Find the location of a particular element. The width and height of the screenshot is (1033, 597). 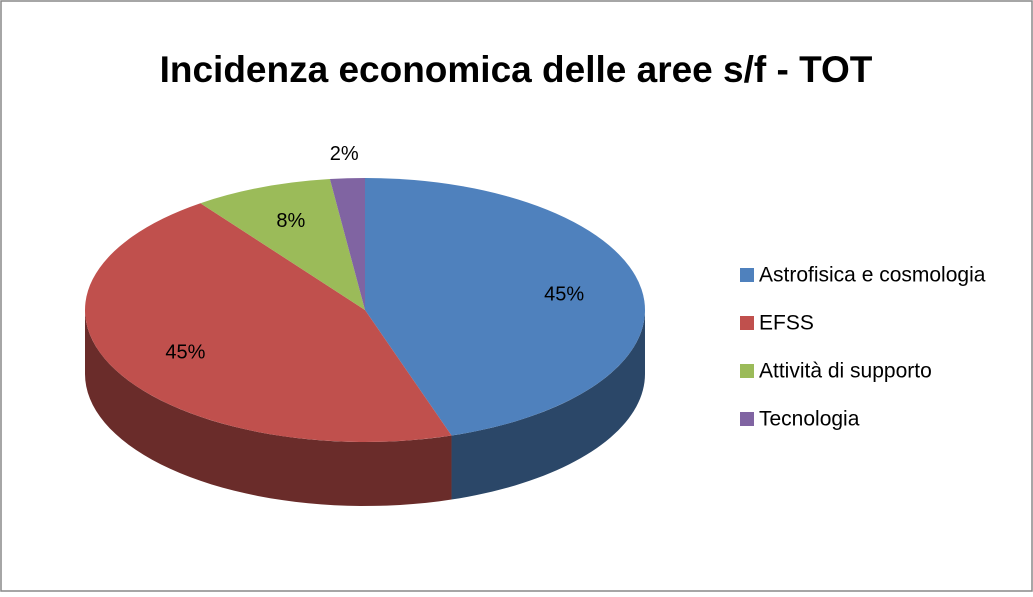

legend-label: EFSS is located at coordinates (786, 323).